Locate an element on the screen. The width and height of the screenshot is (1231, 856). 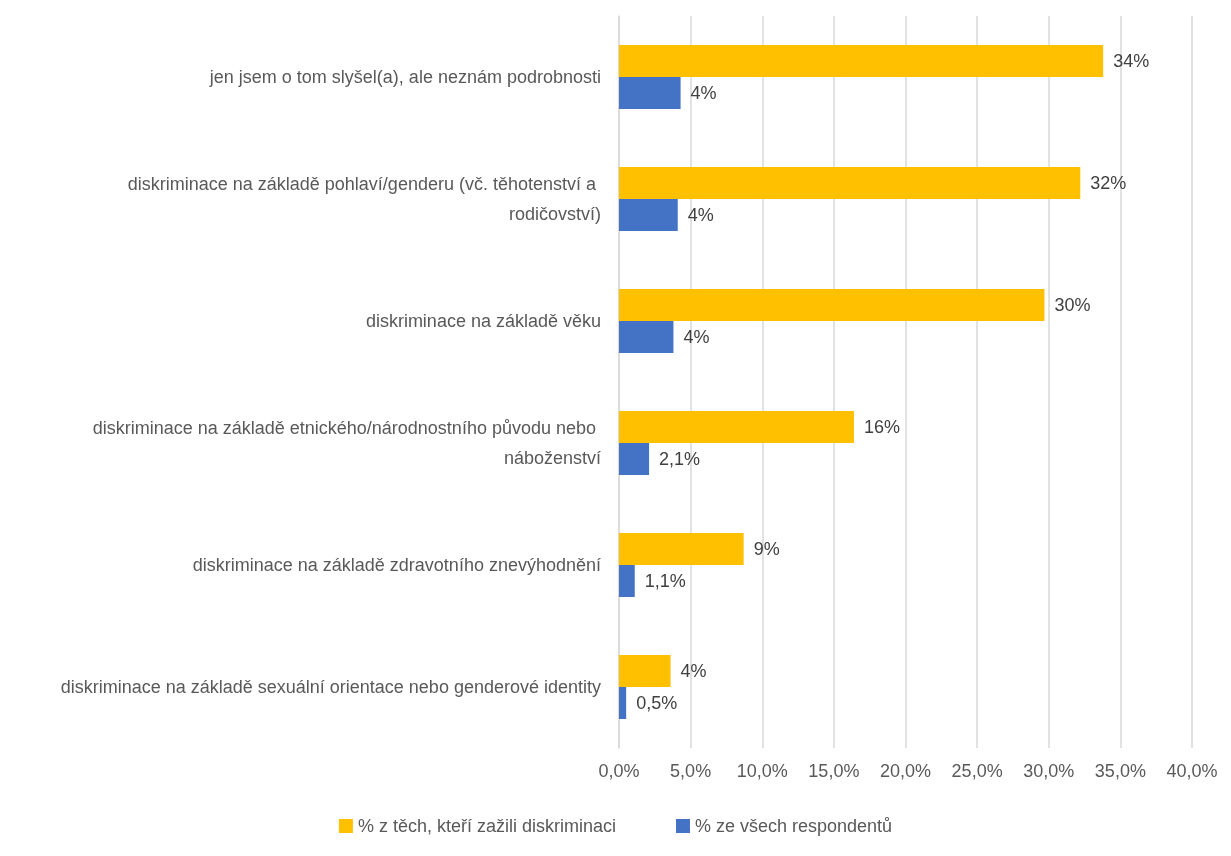
data-label: 0,5% is located at coordinates (657, 703).